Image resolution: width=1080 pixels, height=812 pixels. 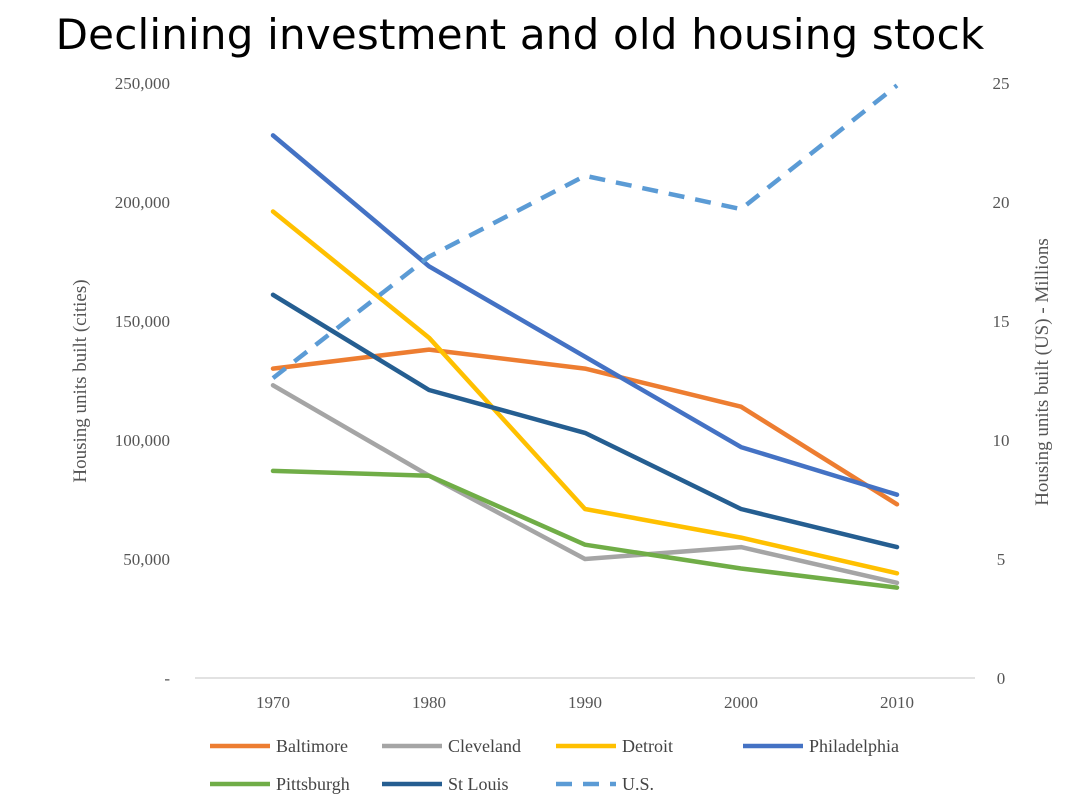 What do you see at coordinates (143, 381) in the screenshot?
I see `y-axis-ticks: - 50,000 100,000 150,000 200,000 250,000` at bounding box center [143, 381].